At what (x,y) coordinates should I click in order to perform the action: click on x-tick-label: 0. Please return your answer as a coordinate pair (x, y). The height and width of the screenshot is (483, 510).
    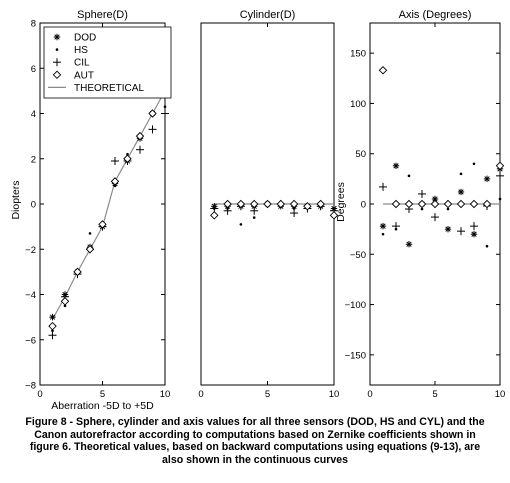
    Looking at the image, I should click on (369, 394).